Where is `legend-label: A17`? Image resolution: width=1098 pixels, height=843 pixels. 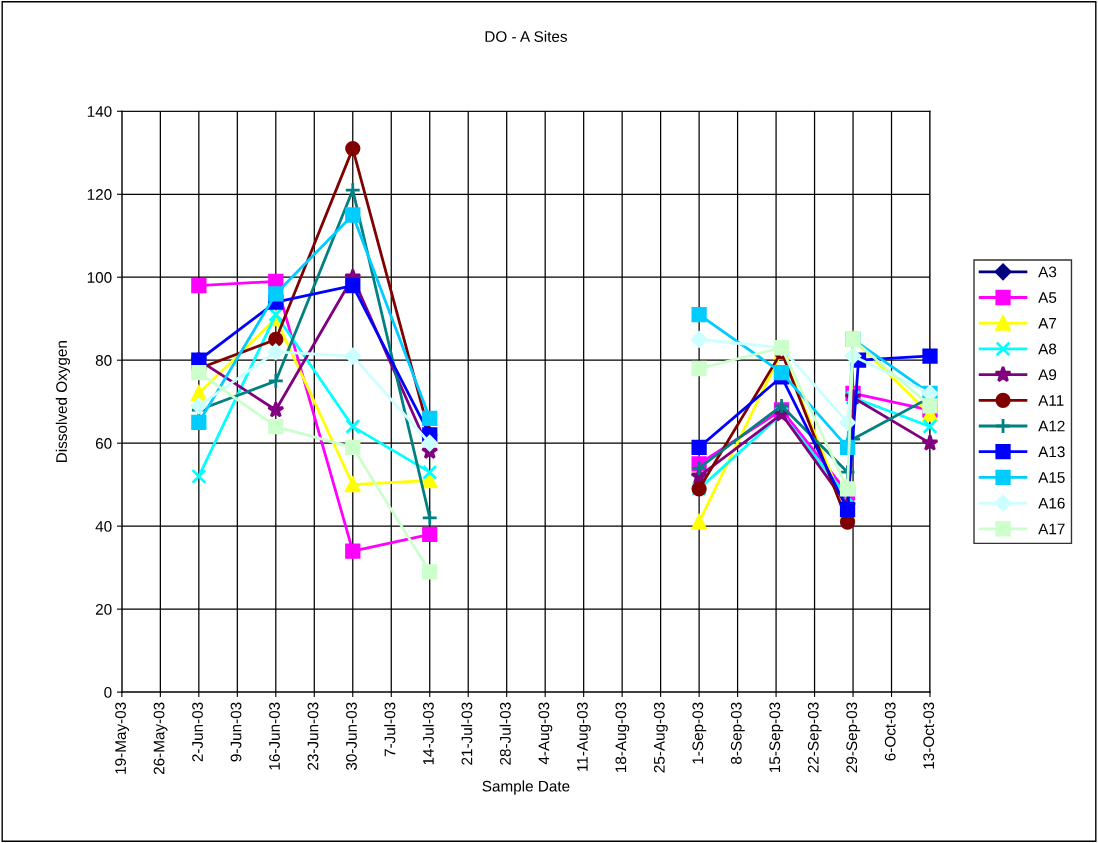 legend-label: A17 is located at coordinates (1051, 529).